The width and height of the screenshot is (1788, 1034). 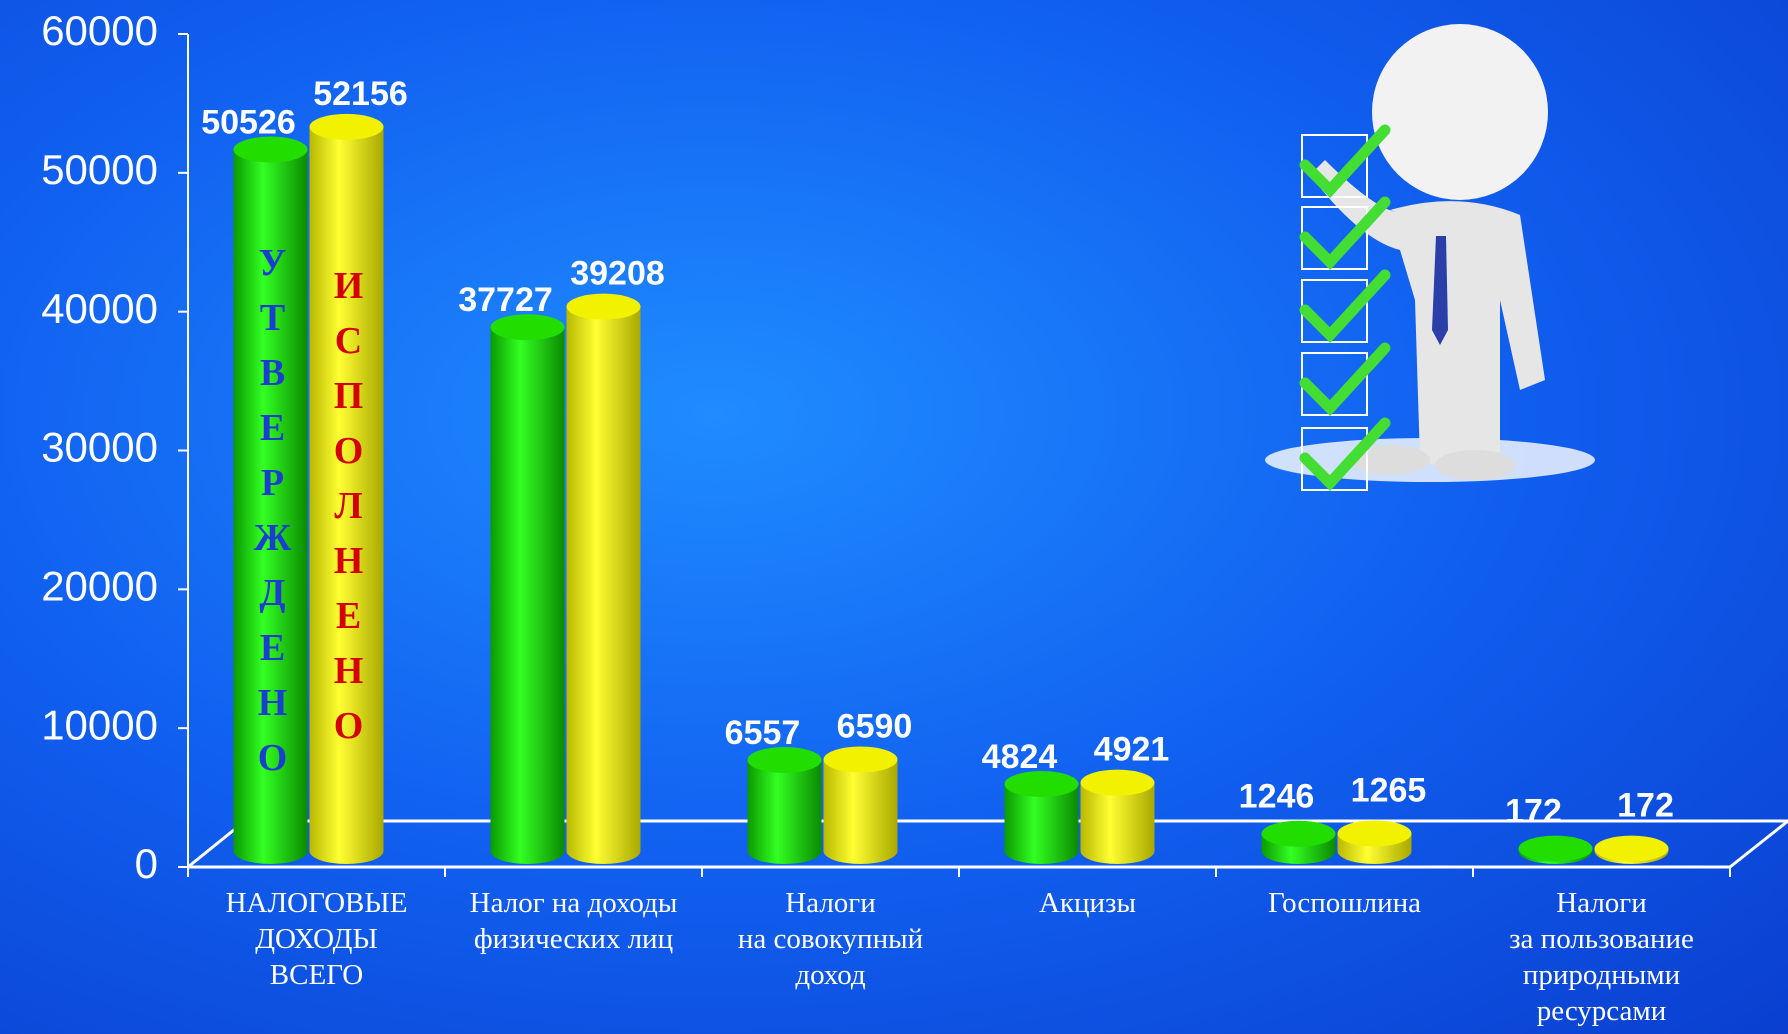 I want to click on value-label: 4921, so click(x=1132, y=750).